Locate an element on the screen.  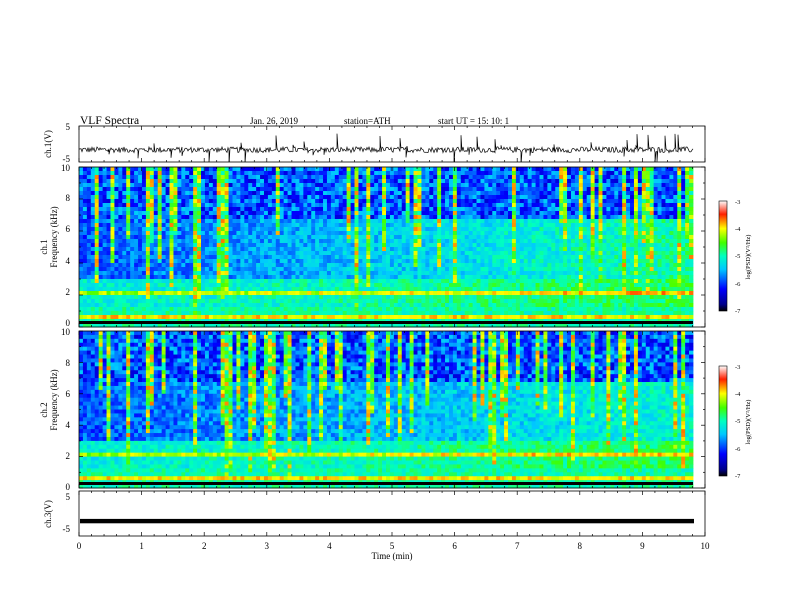
ch1-spec-ylabel-frequency: Frequency (kHz) is located at coordinates (54, 236).